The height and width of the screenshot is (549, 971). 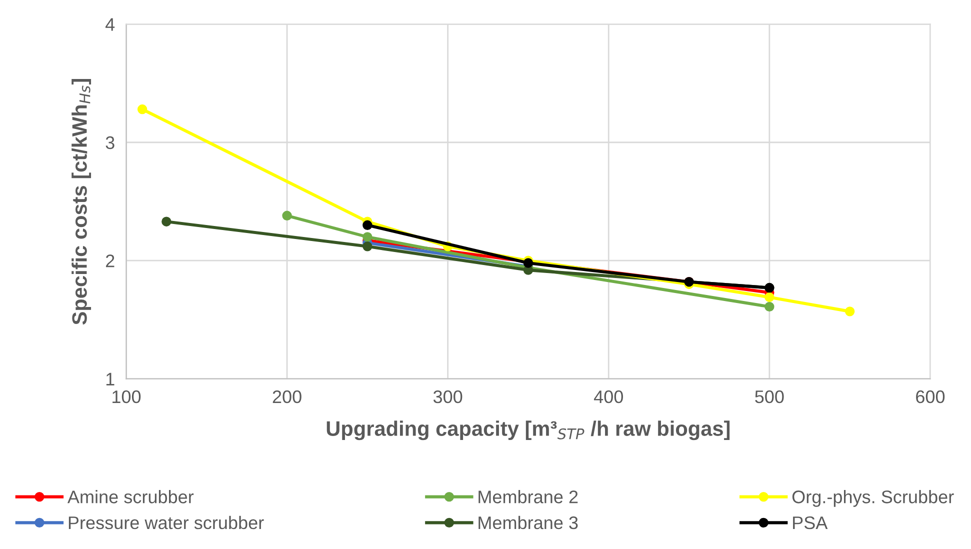 What do you see at coordinates (166, 523) in the screenshot?
I see `legend-label: Pressure water scrubber` at bounding box center [166, 523].